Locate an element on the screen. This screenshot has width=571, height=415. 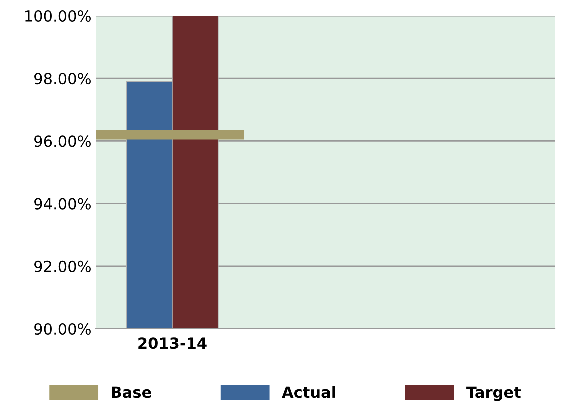
y-tick-label: 94.00% is located at coordinates (62, 204).